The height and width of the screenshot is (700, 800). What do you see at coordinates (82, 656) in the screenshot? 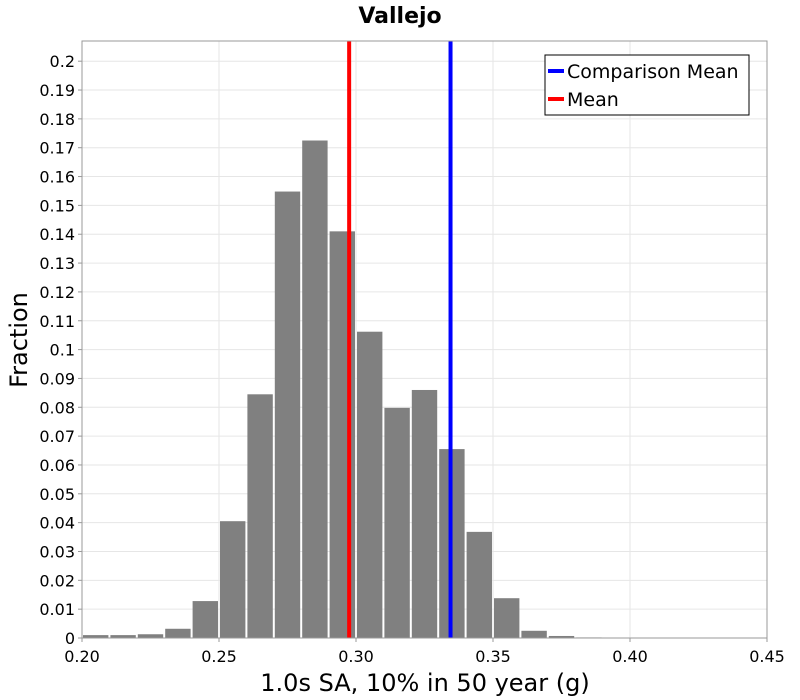
I see `x-tick-label: 0.20` at bounding box center [82, 656].